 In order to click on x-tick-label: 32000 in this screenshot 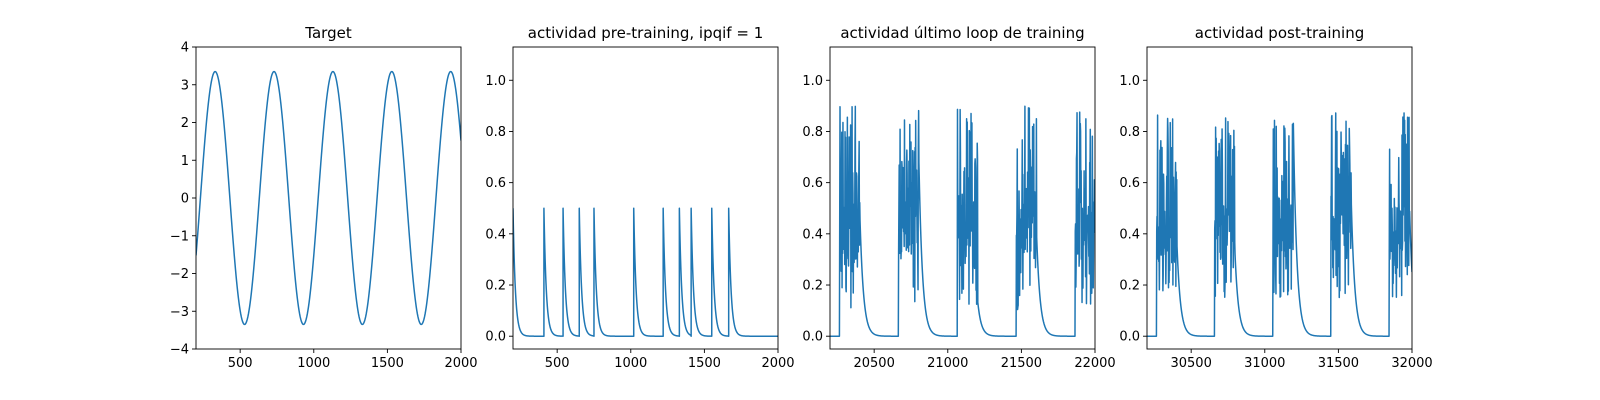, I will do `click(1411, 363)`.